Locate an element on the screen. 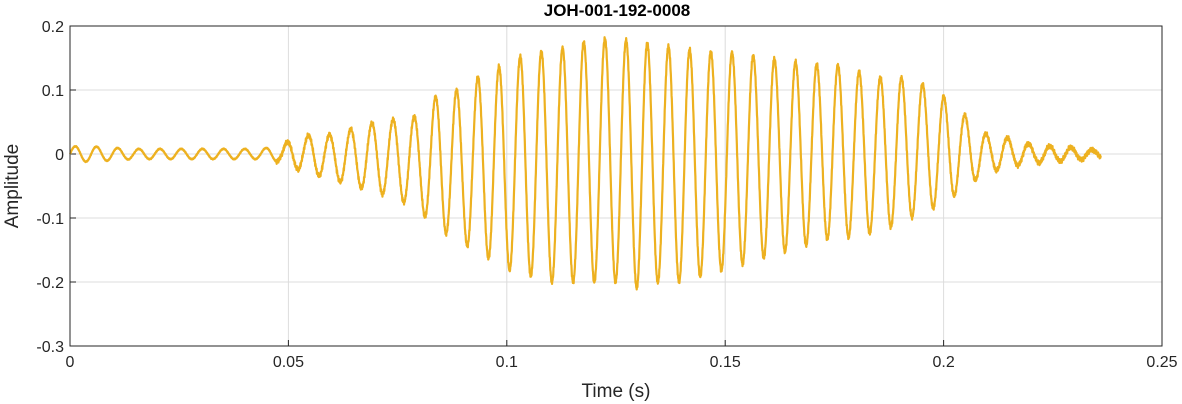 This screenshot has height=404, width=1182. x-tick-label: 0.05 is located at coordinates (288, 362).